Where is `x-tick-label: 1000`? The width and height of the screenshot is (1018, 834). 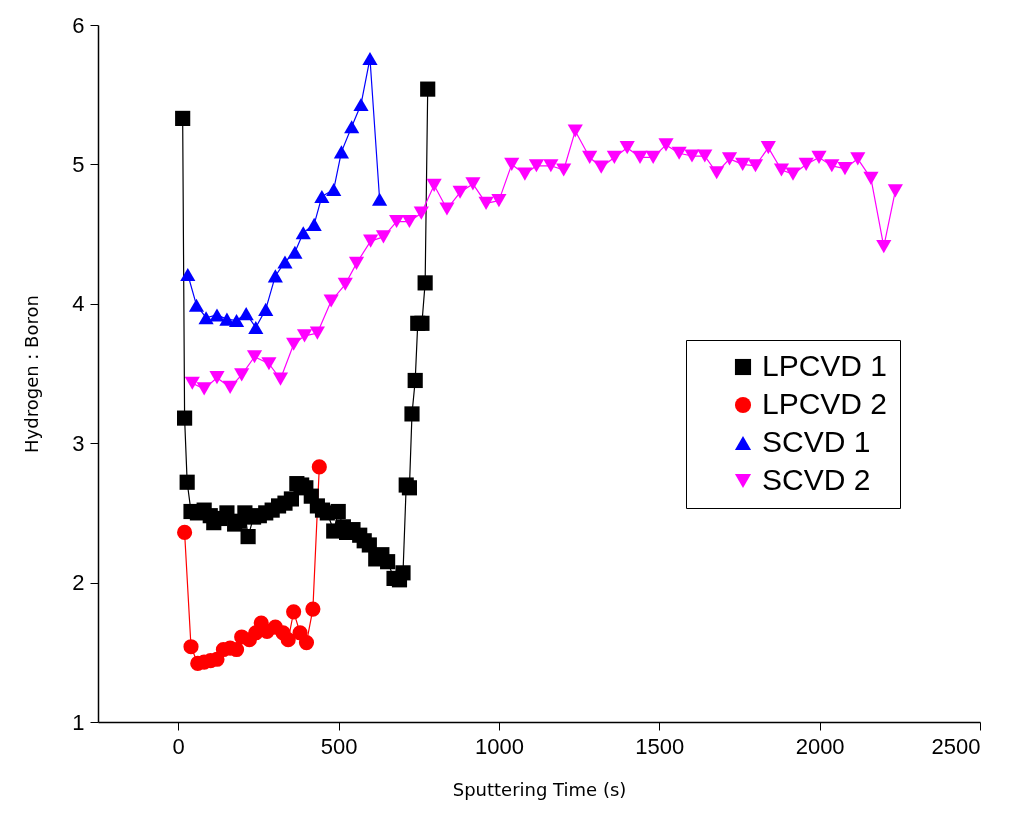 x-tick-label: 1000 is located at coordinates (499, 746).